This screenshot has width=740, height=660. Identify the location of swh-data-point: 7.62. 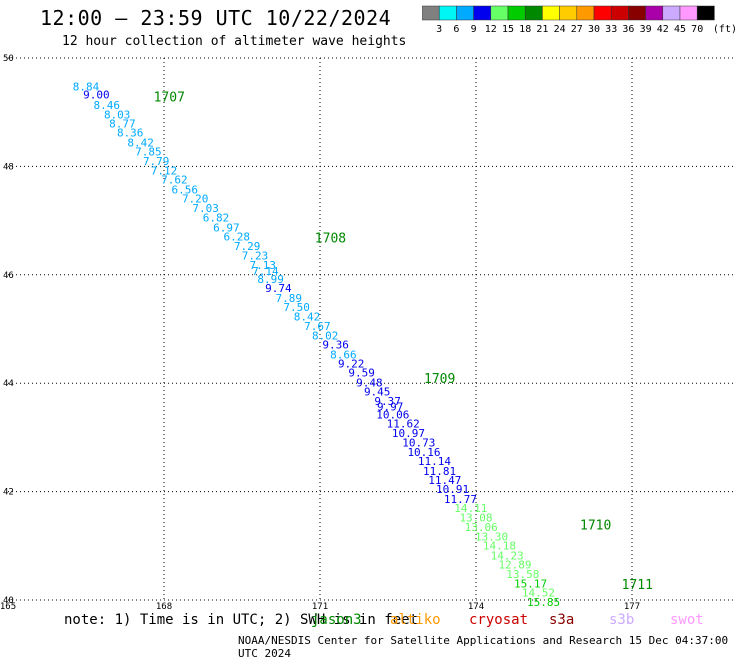
(174, 180).